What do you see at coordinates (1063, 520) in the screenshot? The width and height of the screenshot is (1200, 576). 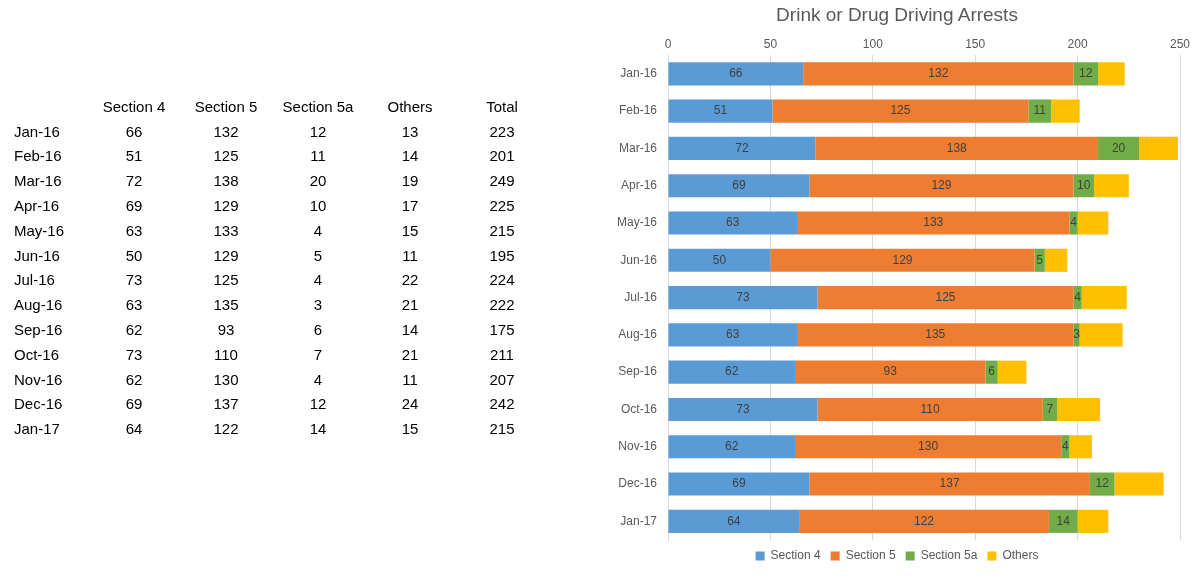 I see `data-label: 14` at bounding box center [1063, 520].